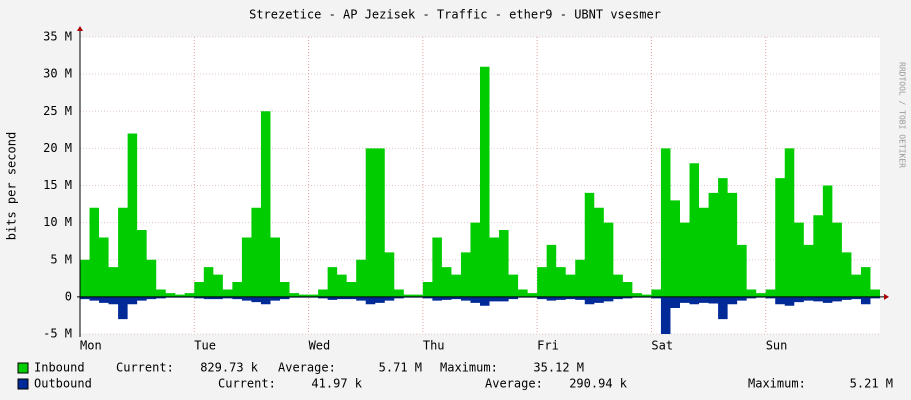 This screenshot has width=911, height=400. What do you see at coordinates (61, 259) in the screenshot?
I see `y-tick-label: 5 M` at bounding box center [61, 259].